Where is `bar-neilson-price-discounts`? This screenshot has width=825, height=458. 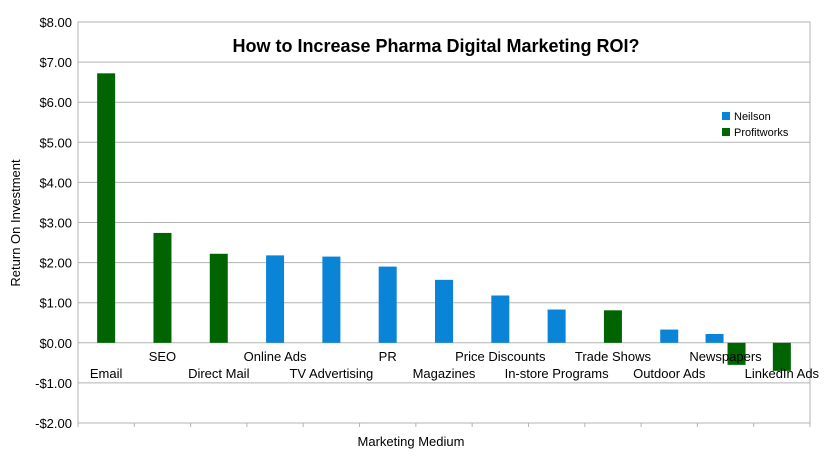 bar-neilson-price-discounts is located at coordinates (500, 319).